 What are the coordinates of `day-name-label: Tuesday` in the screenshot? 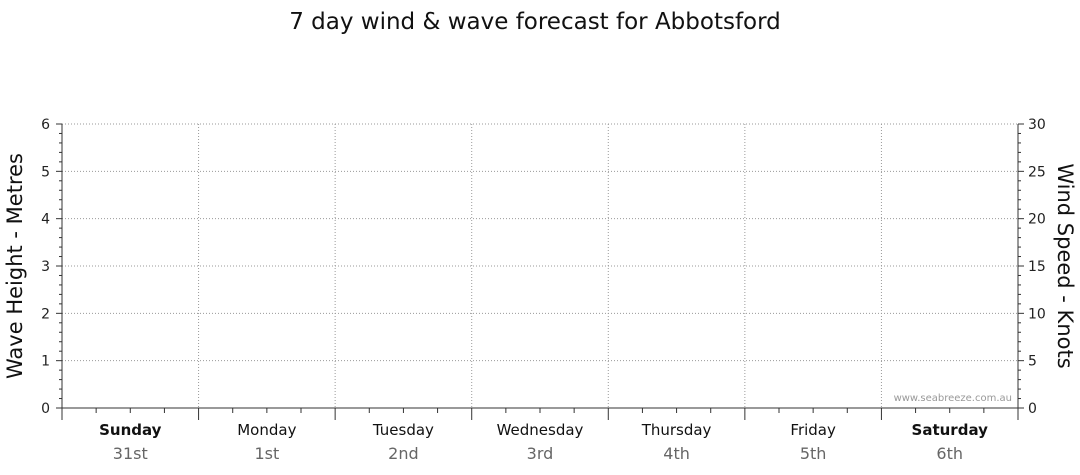 It's located at (403, 430).